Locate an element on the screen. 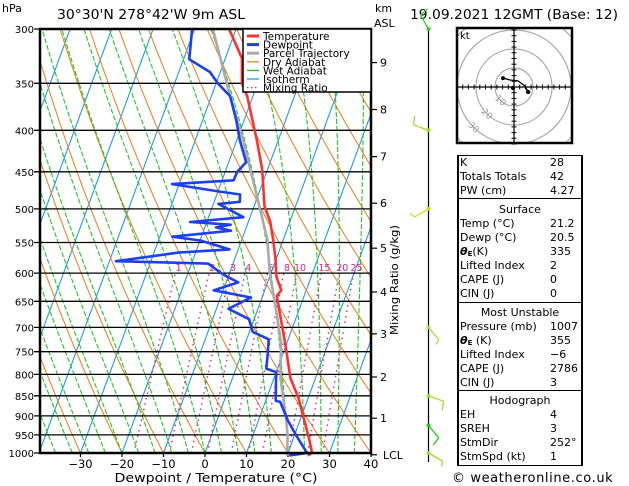 This screenshot has width=629, height=486. mixing-ratio-axis-title: Mixing Ratio (g/kg) is located at coordinates (394, 280).